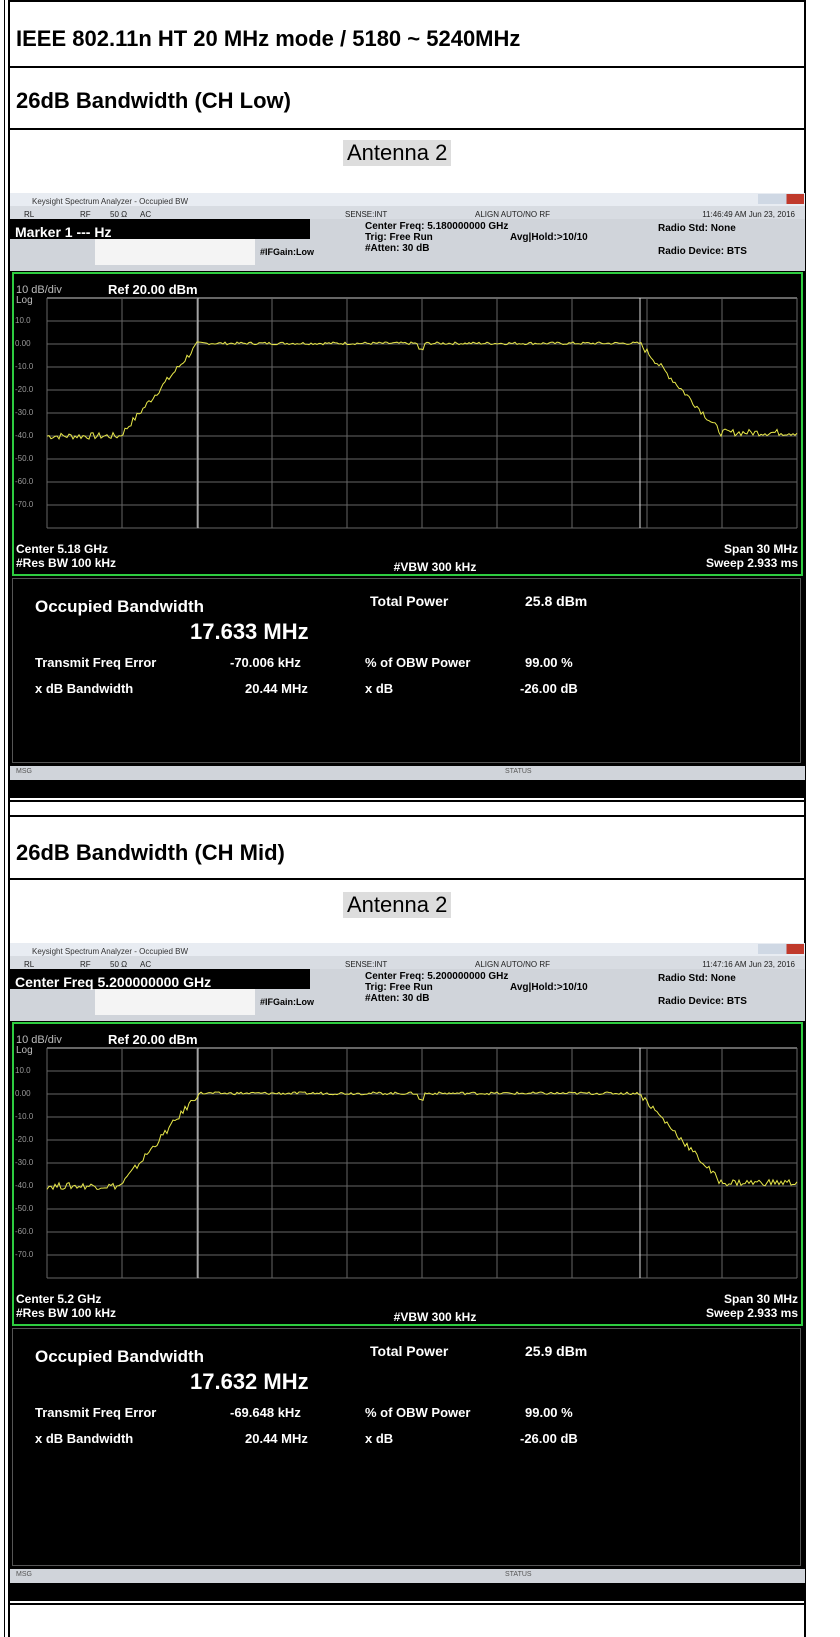 This screenshot has width=840, height=1637. I want to click on marker: Marker 1 --- Hz, so click(63, 232).